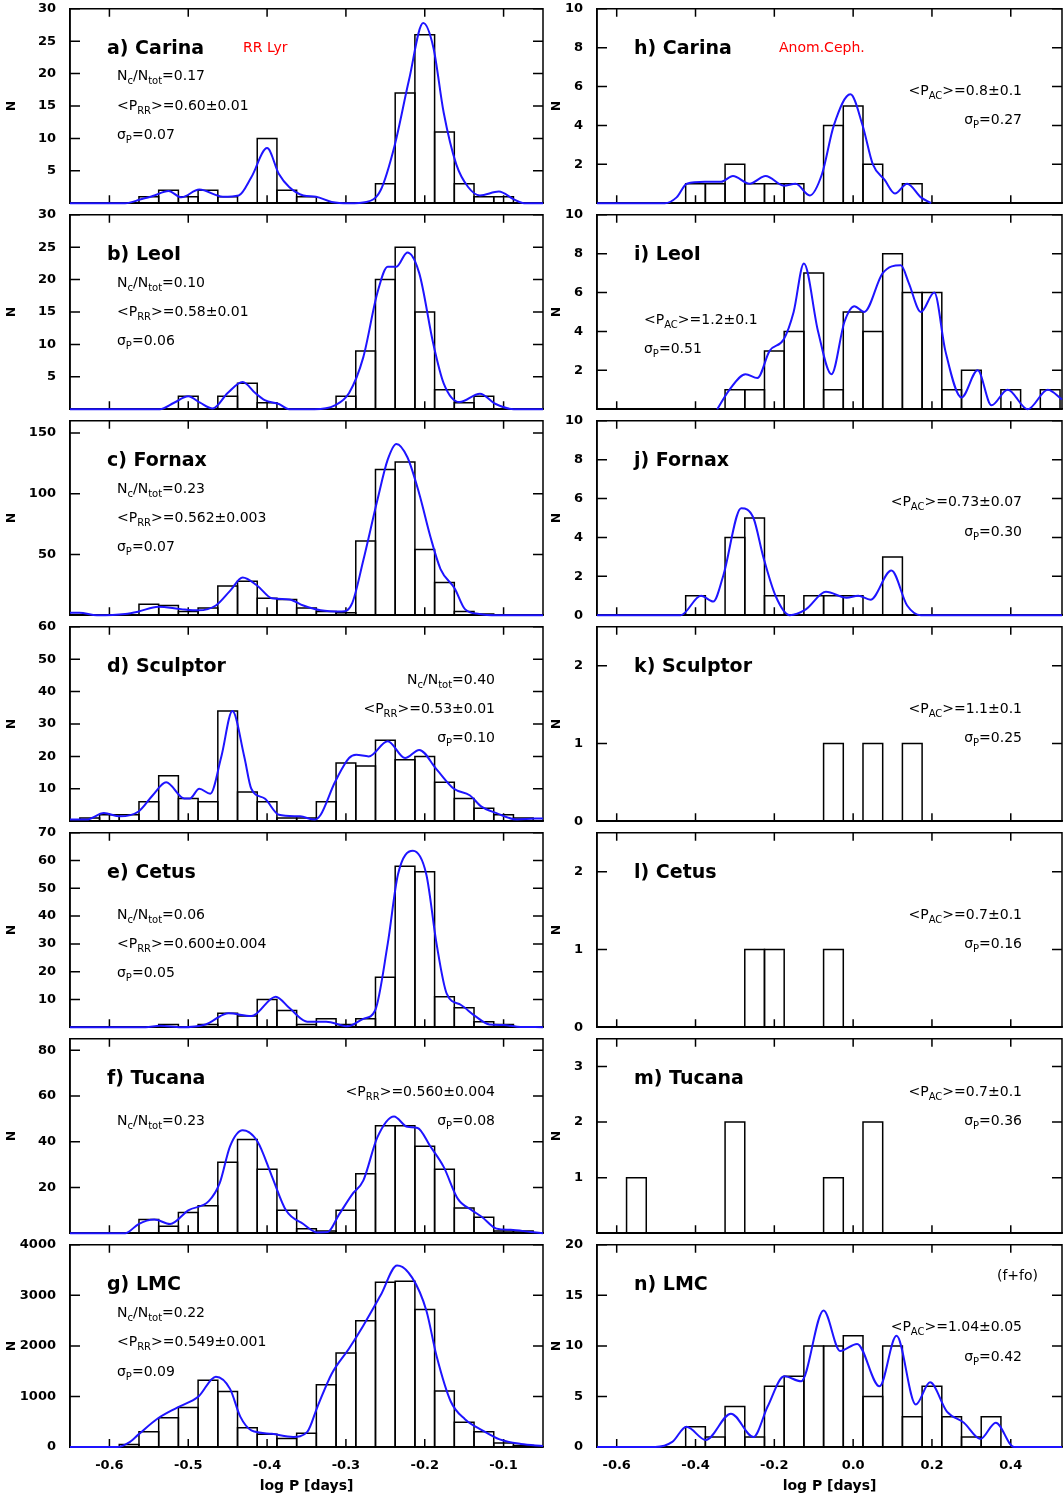  I want to click on x-tick-label: -0.3, so click(346, 1465).